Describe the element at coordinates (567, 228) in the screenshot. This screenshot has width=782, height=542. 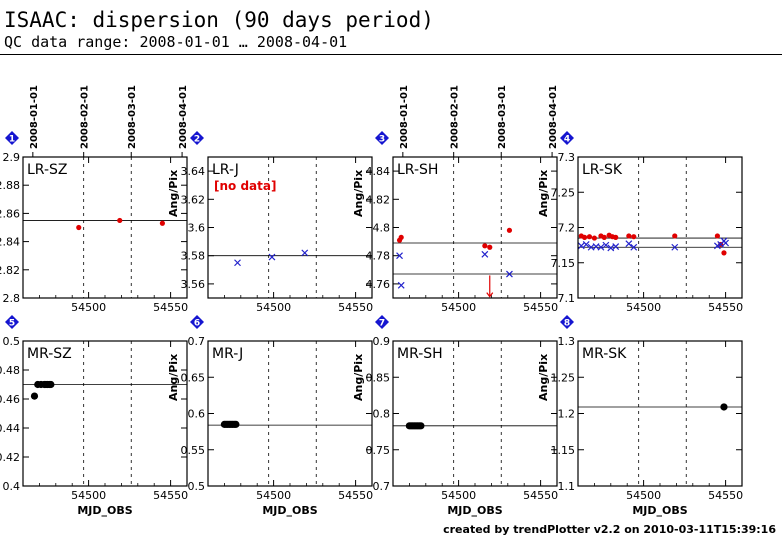
I see `y-tick-label: 7.2` at that location.